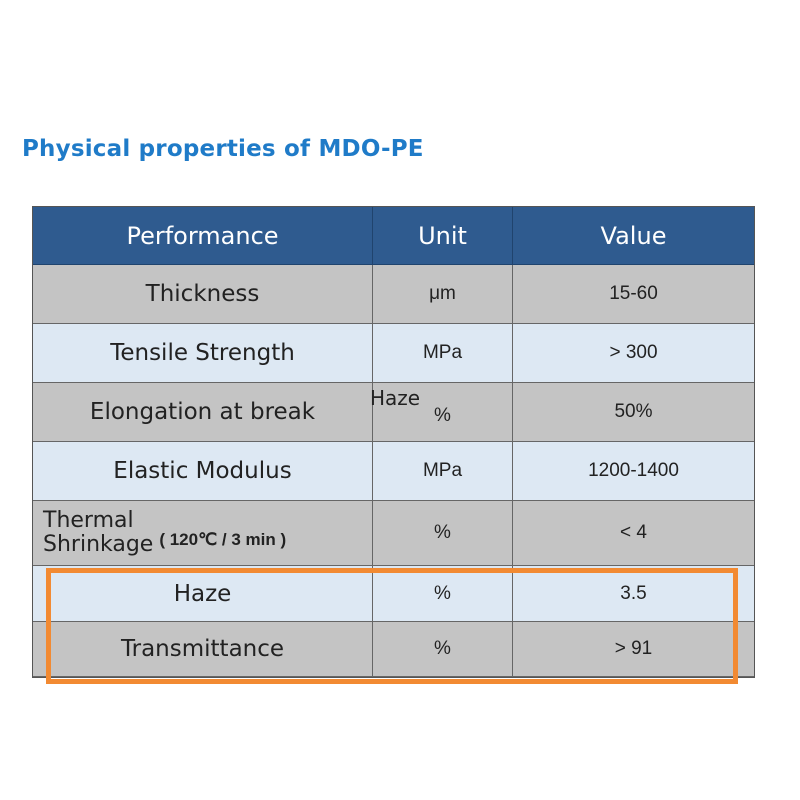 The image size is (800, 800). Describe the element at coordinates (203, 471) in the screenshot. I see `row-performance: Elastic Modulus` at that location.